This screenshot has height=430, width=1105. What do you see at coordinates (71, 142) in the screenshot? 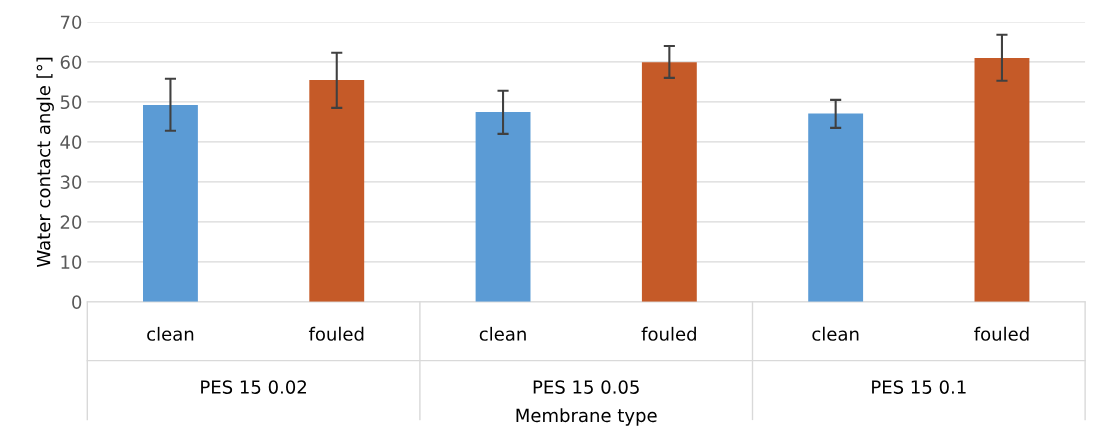
I see `y-tick-label: 40` at bounding box center [71, 142].